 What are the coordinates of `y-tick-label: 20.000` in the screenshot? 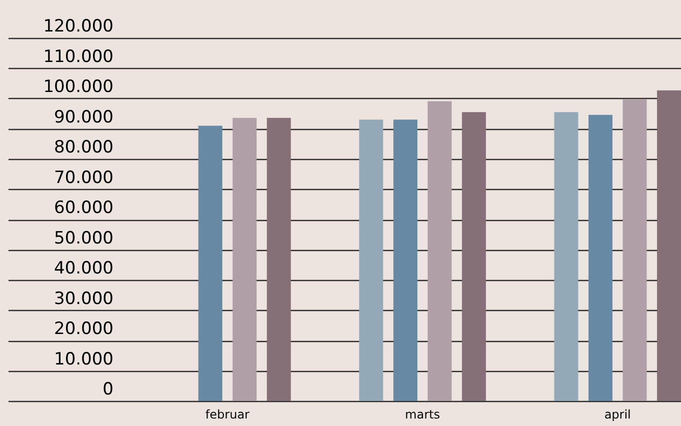 It's located at (84, 329).